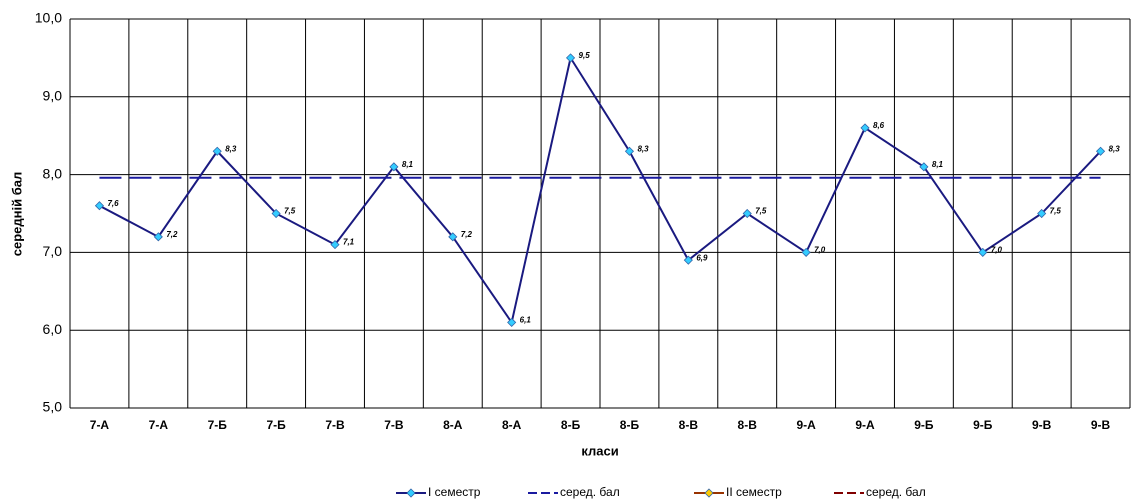  I want to click on legend-label: I семестр, so click(454, 492).